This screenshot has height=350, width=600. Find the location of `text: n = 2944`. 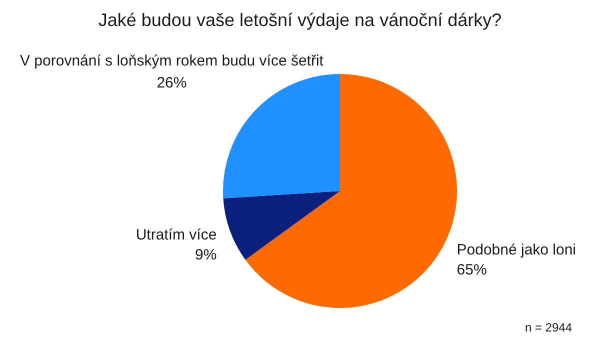

text: n = 2944 is located at coordinates (548, 327).